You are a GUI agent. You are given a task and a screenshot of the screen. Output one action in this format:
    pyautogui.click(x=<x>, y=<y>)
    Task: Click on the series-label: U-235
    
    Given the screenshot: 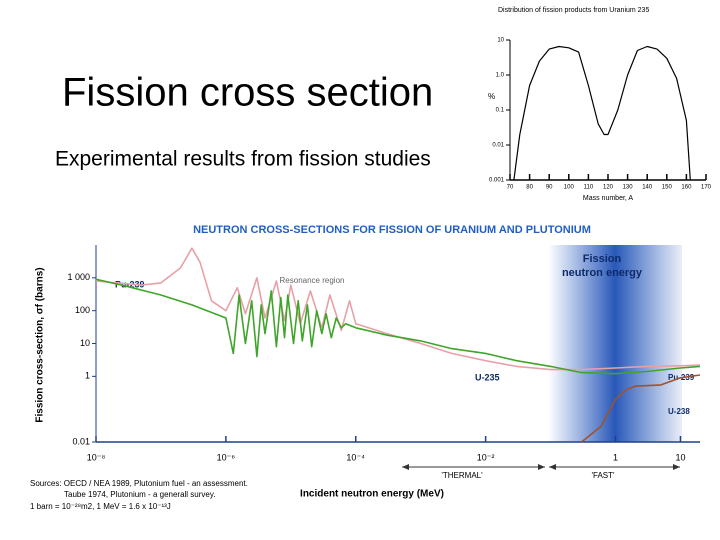 What is the action you would take?
    pyautogui.click(x=487, y=377)
    